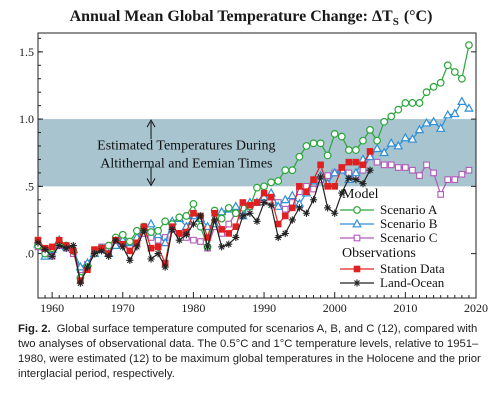  I want to click on legend-header-observations: Observations, so click(379, 253).